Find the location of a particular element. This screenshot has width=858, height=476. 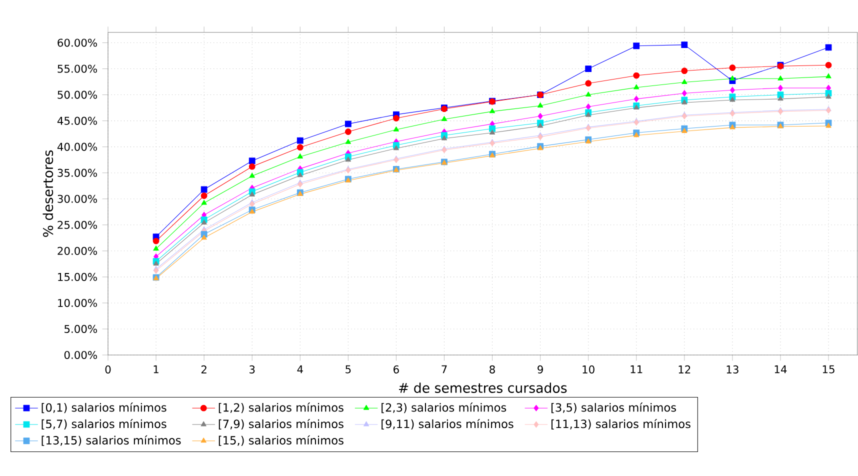

y-axis-title: % desertores is located at coordinates (48, 193).